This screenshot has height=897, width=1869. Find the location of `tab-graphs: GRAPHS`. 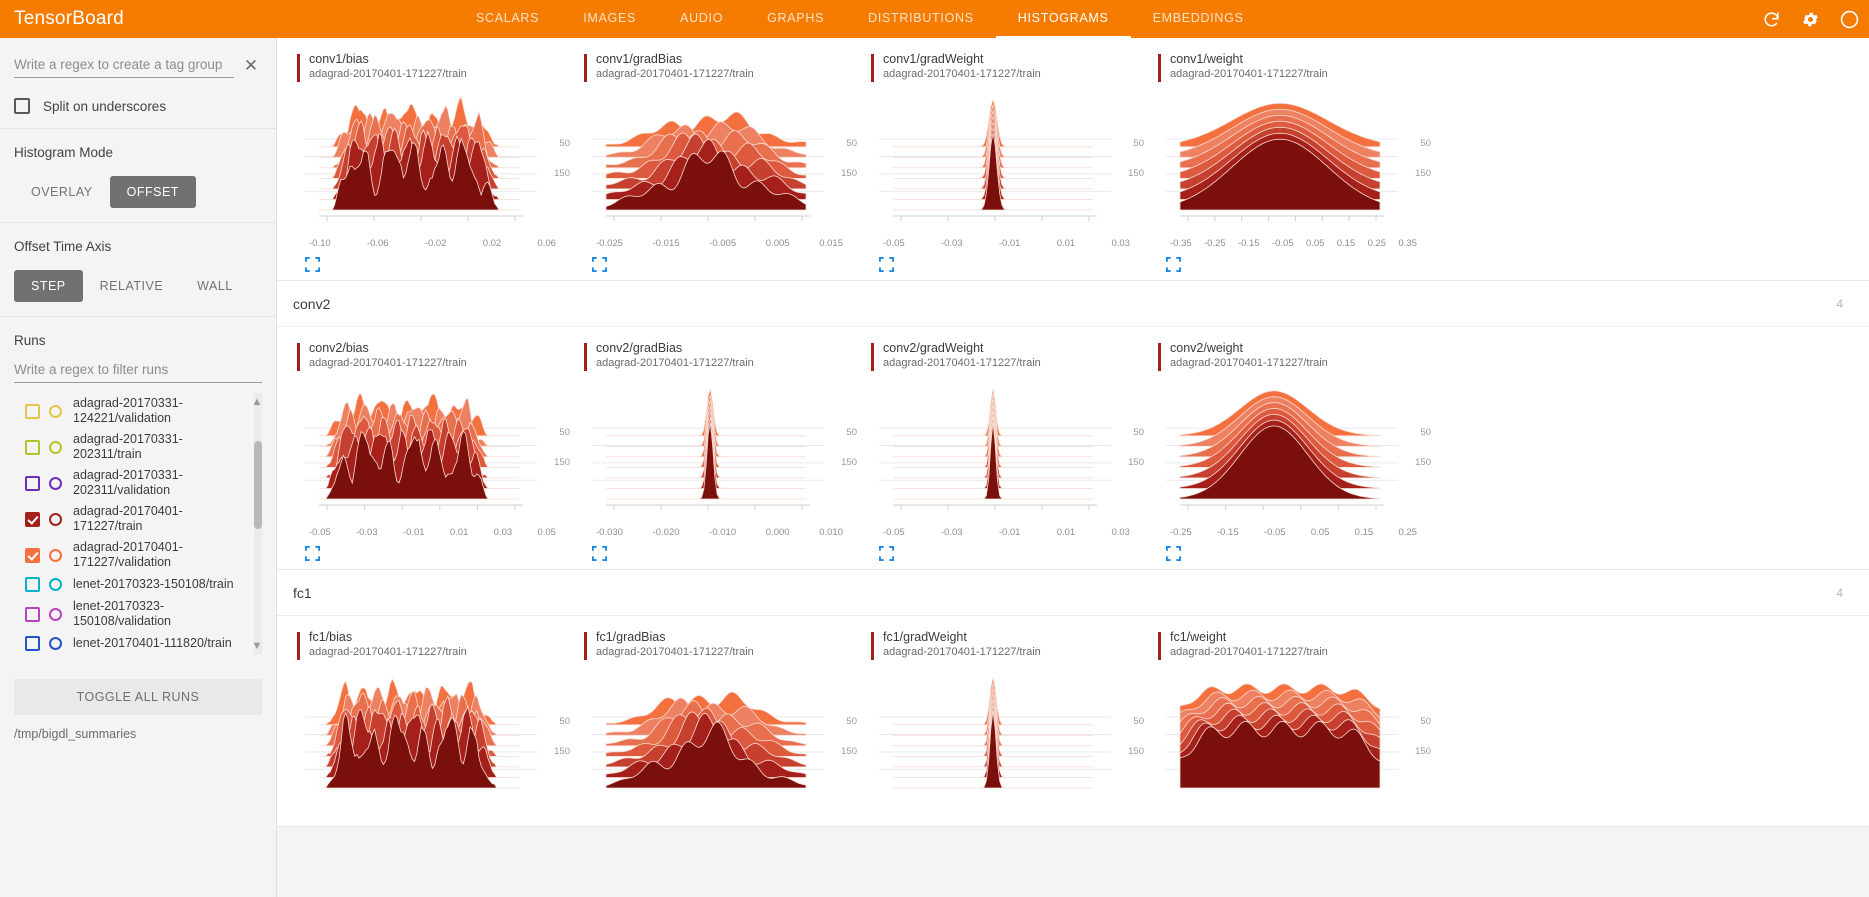

tab-graphs: GRAPHS is located at coordinates (796, 18).